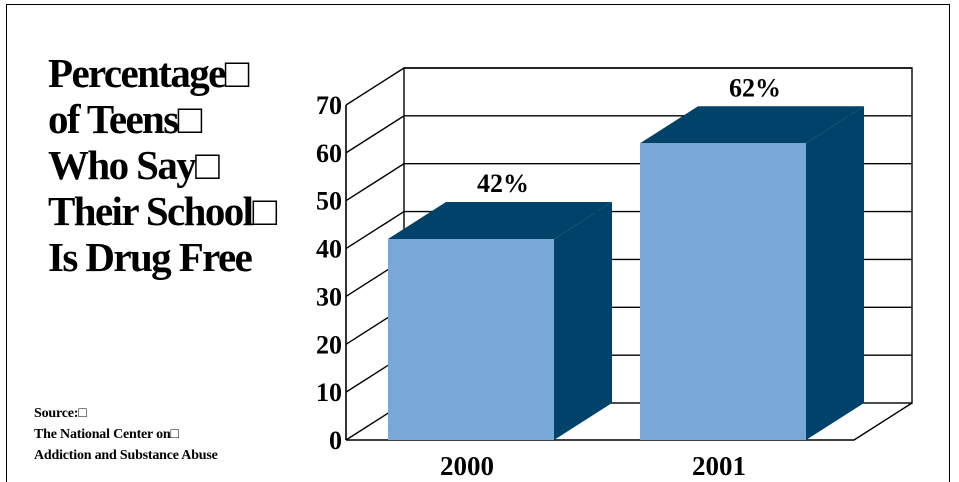  Describe the element at coordinates (329, 344) in the screenshot. I see `y-tick-label: 20` at that location.